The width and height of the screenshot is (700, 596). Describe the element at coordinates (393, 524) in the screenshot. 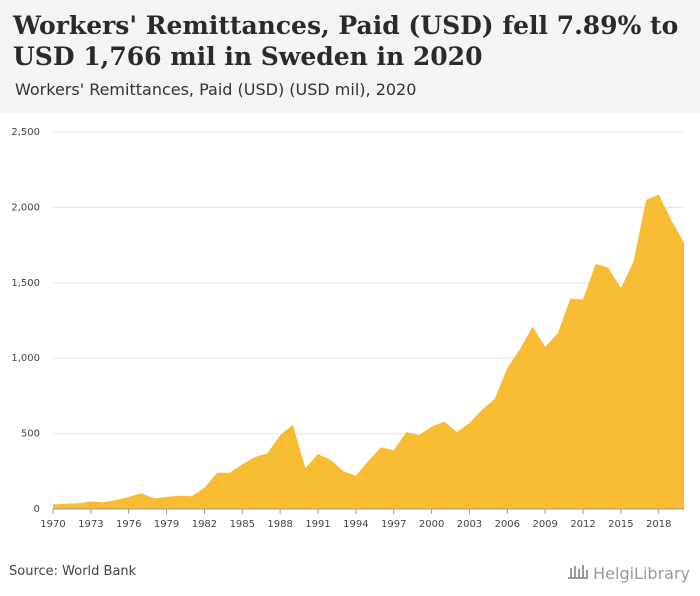

I see `x-tick-label: 1997` at that location.